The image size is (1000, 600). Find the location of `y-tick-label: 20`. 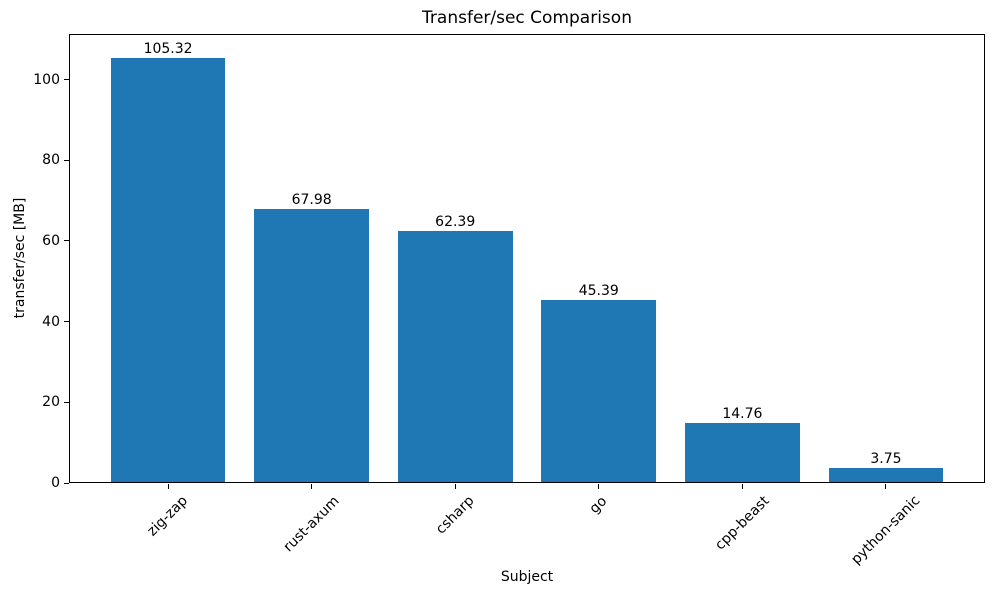

y-tick-label: 20 is located at coordinates (51, 402).